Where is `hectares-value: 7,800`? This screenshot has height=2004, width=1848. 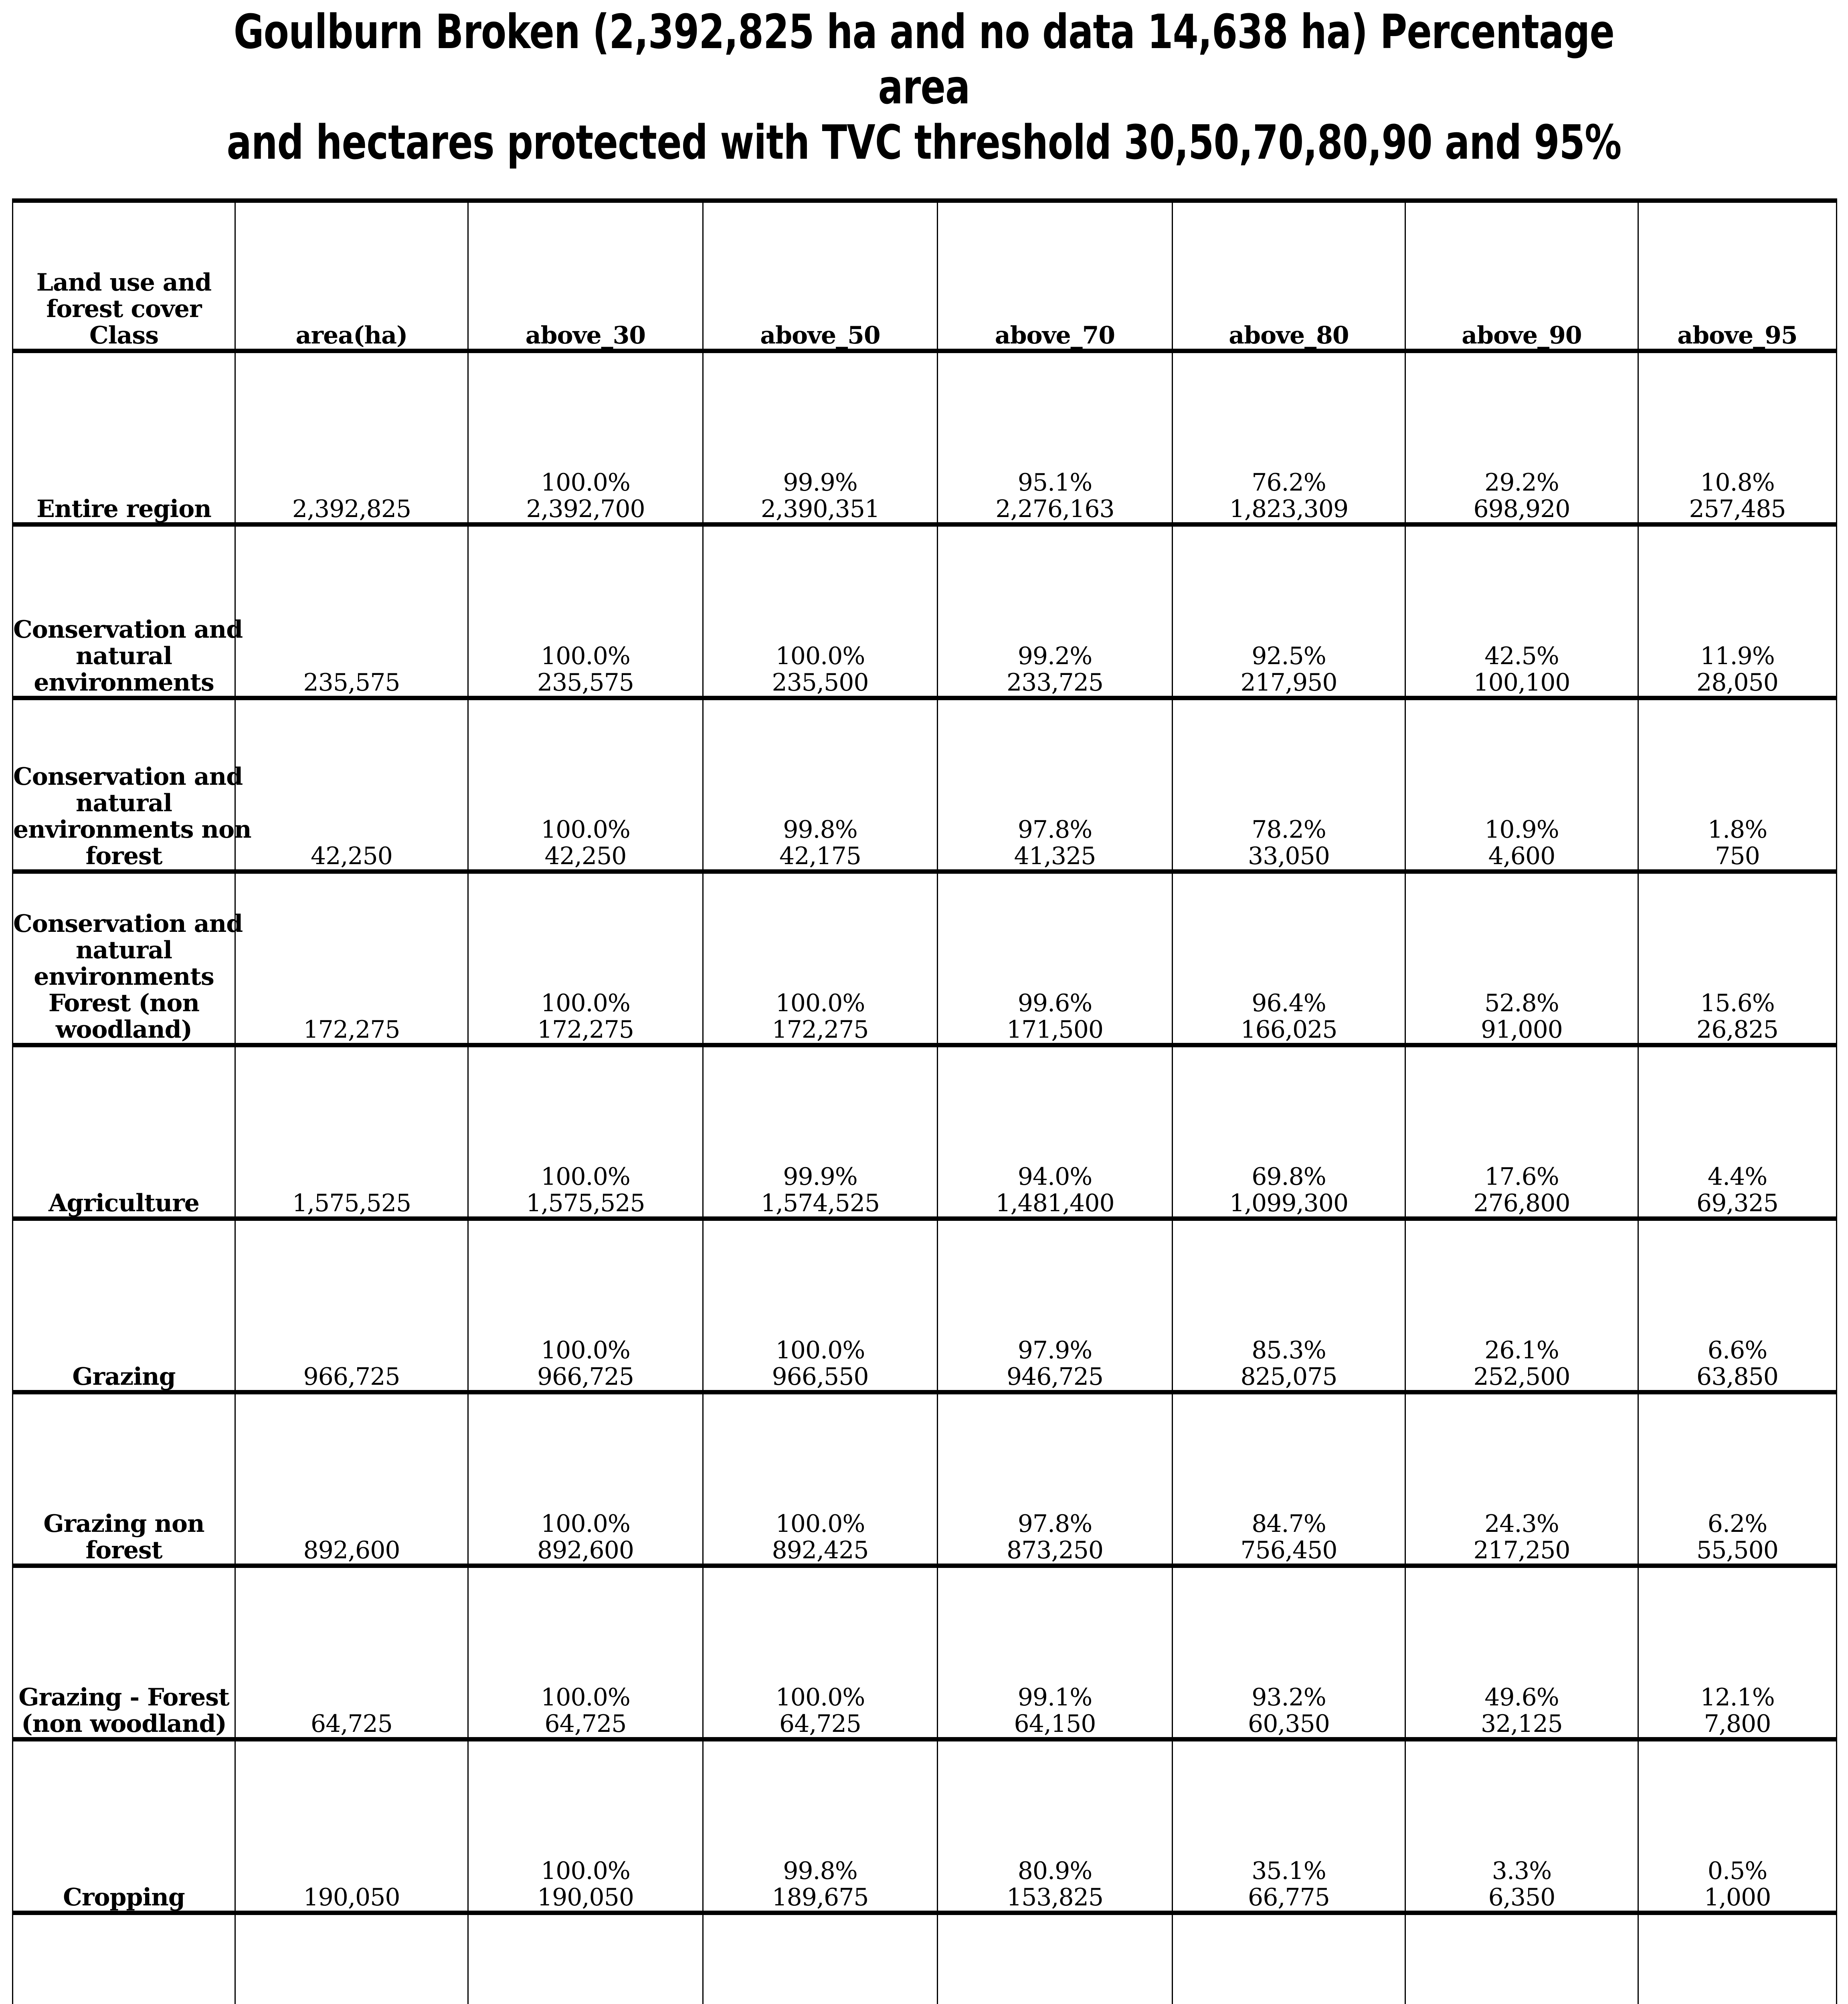
hectares-value: 7,800 is located at coordinates (1737, 1724).